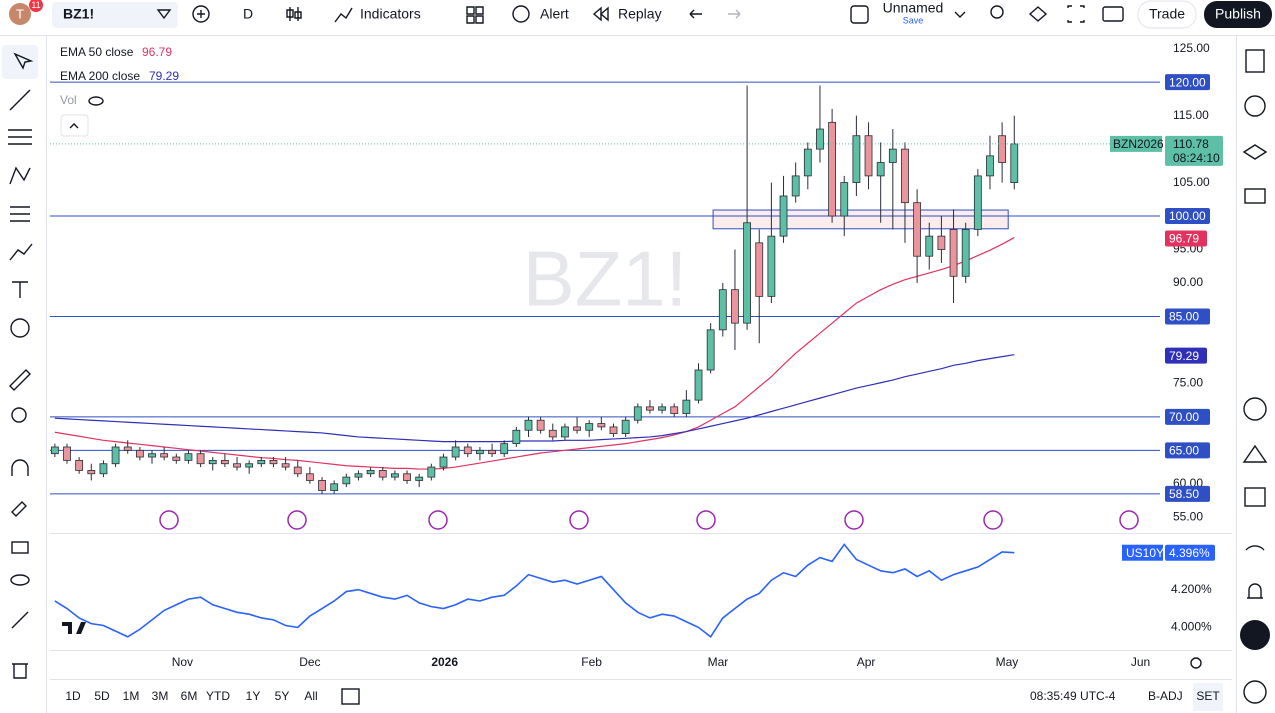 The height and width of the screenshot is (713, 1275). Describe the element at coordinates (1255, 409) in the screenshot. I see `ideas-button` at that location.